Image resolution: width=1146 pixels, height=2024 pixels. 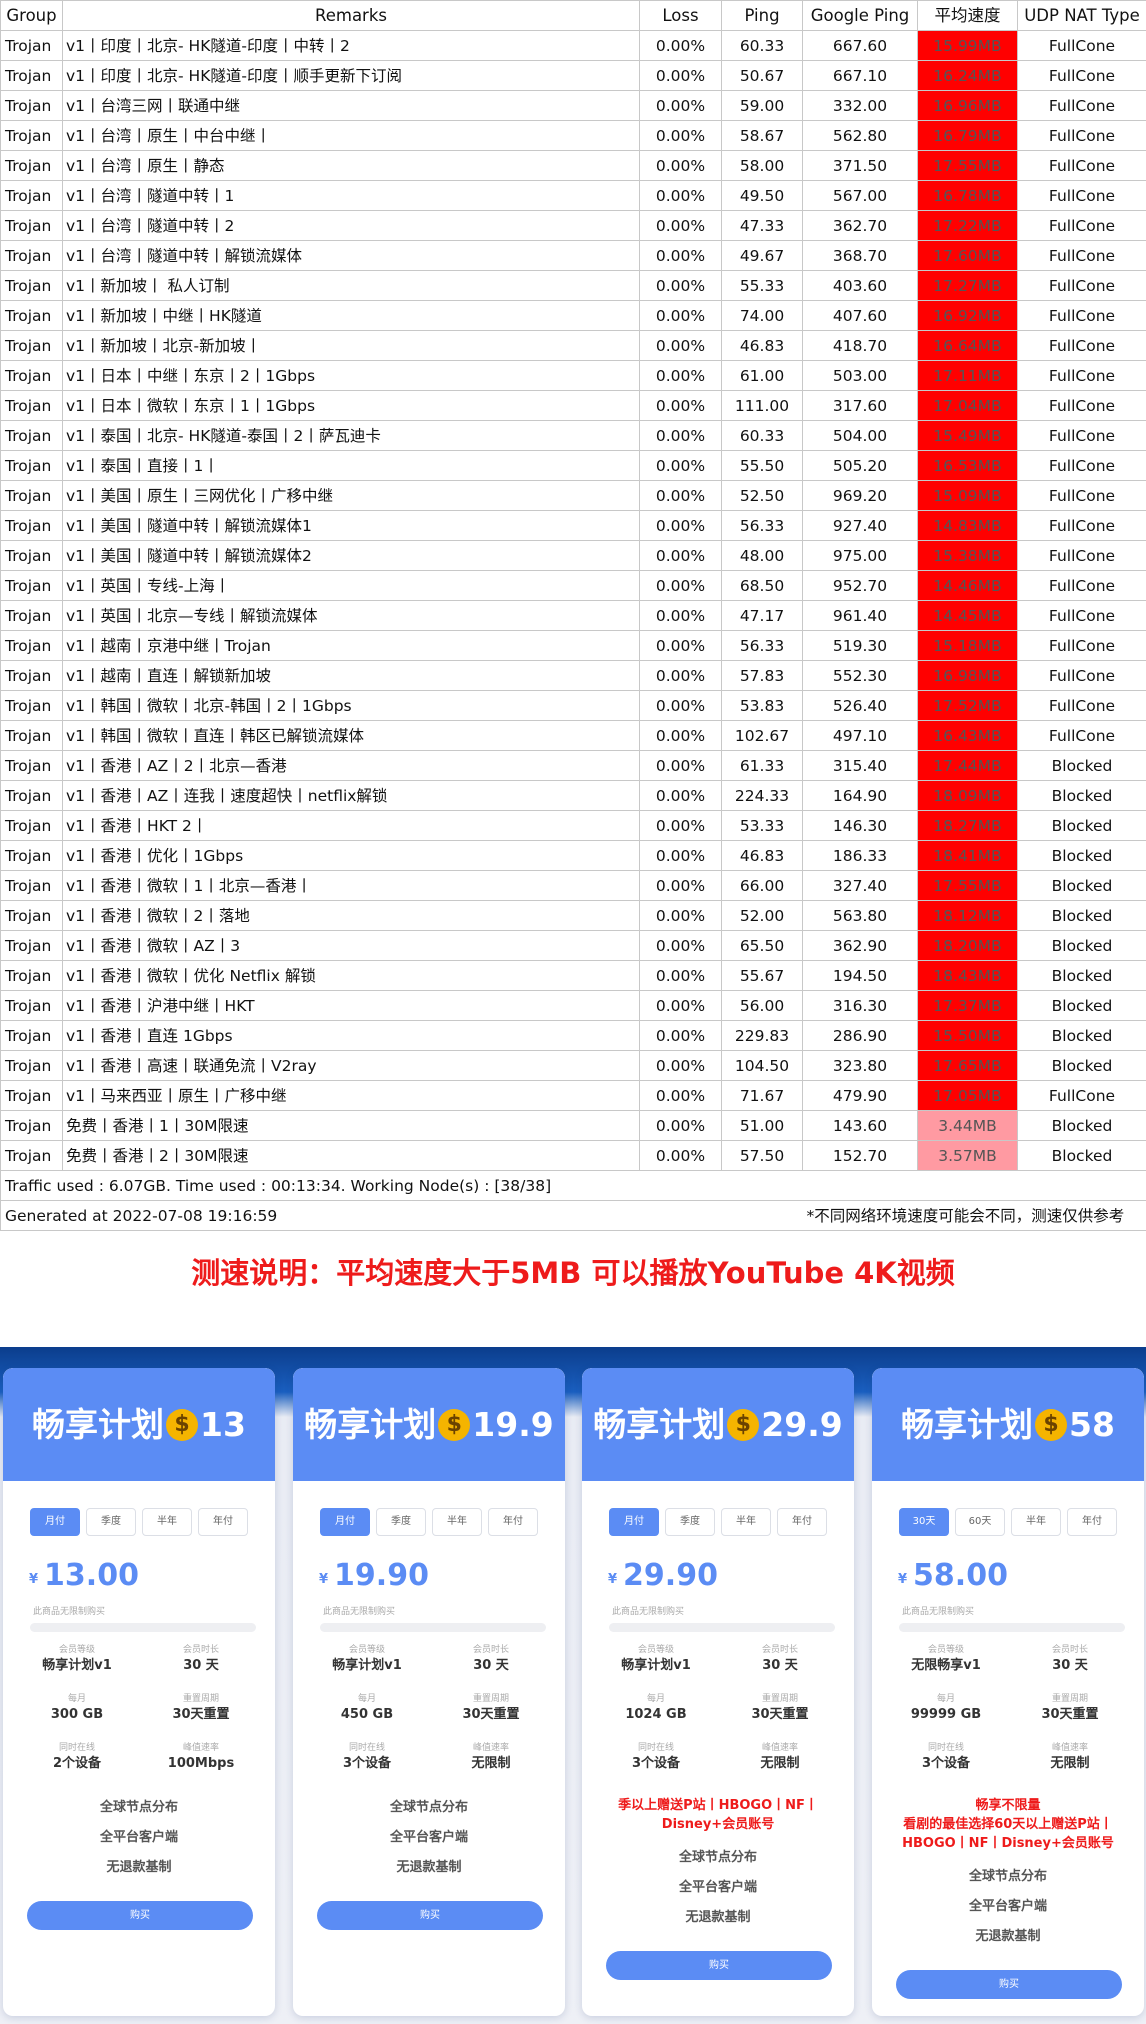 I want to click on promo-line: 畅享不限量, so click(x=1008, y=1805).